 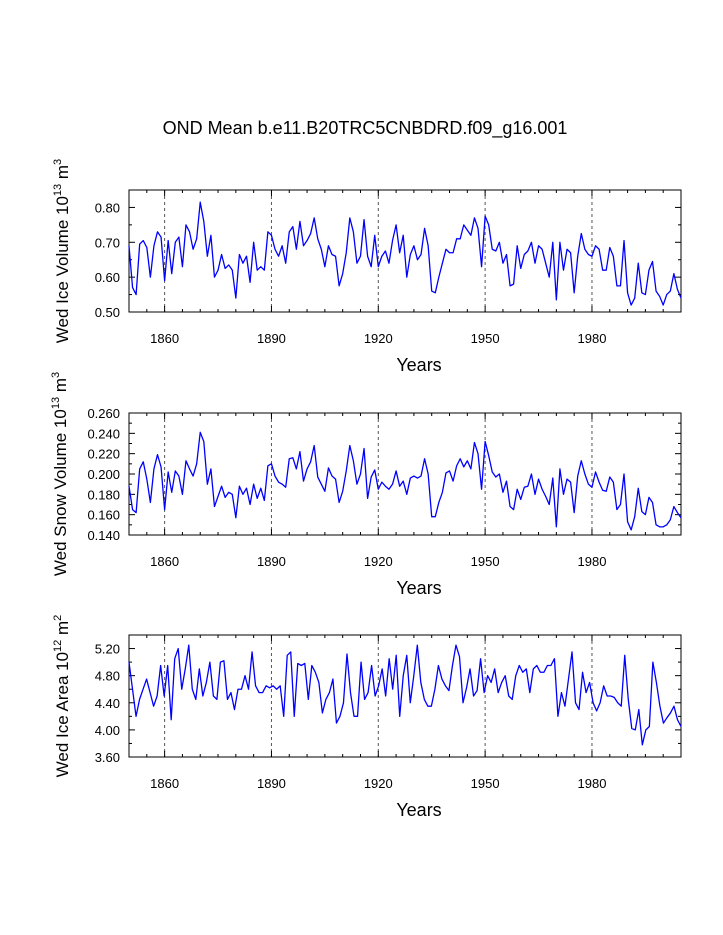 I want to click on y-tick-label: 0.80, so click(x=107, y=207).